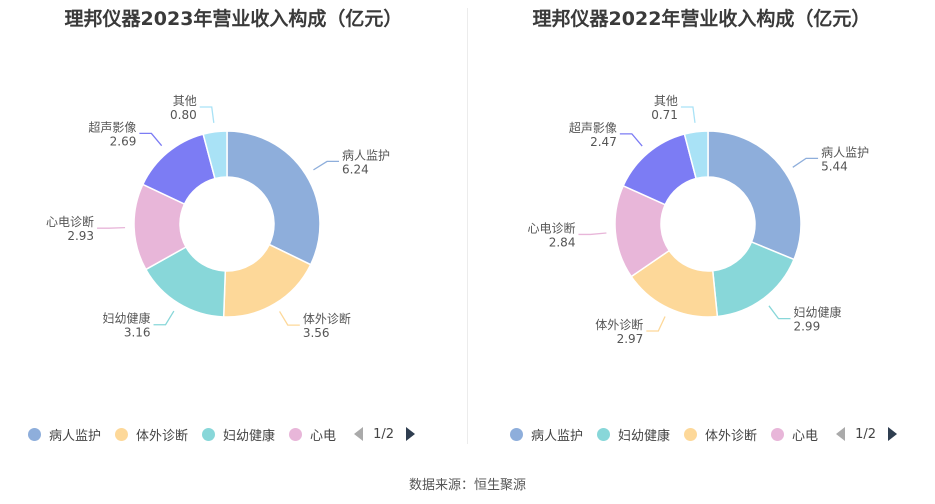  I want to click on slice-value-心电诊断: 2.84, so click(562, 242).